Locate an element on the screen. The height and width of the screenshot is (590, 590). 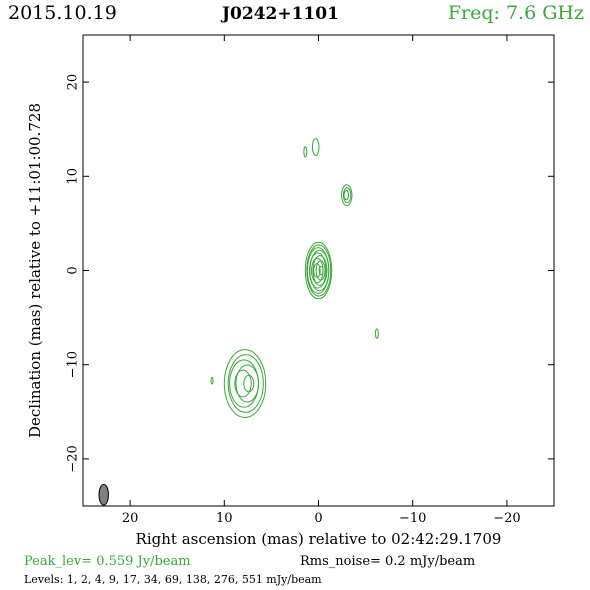
rms-noise-label: Rms_noise= 0.2 mJy/beam is located at coordinates (388, 561).